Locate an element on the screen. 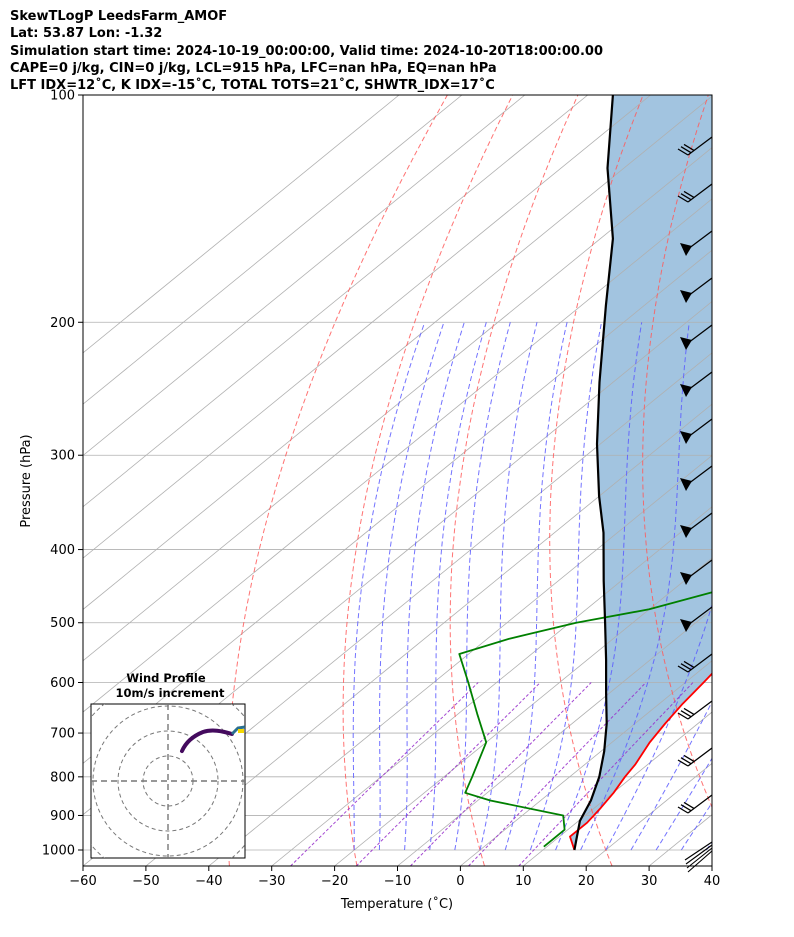 The image size is (794, 937). y-tick-label: 600 is located at coordinates (62, 683).